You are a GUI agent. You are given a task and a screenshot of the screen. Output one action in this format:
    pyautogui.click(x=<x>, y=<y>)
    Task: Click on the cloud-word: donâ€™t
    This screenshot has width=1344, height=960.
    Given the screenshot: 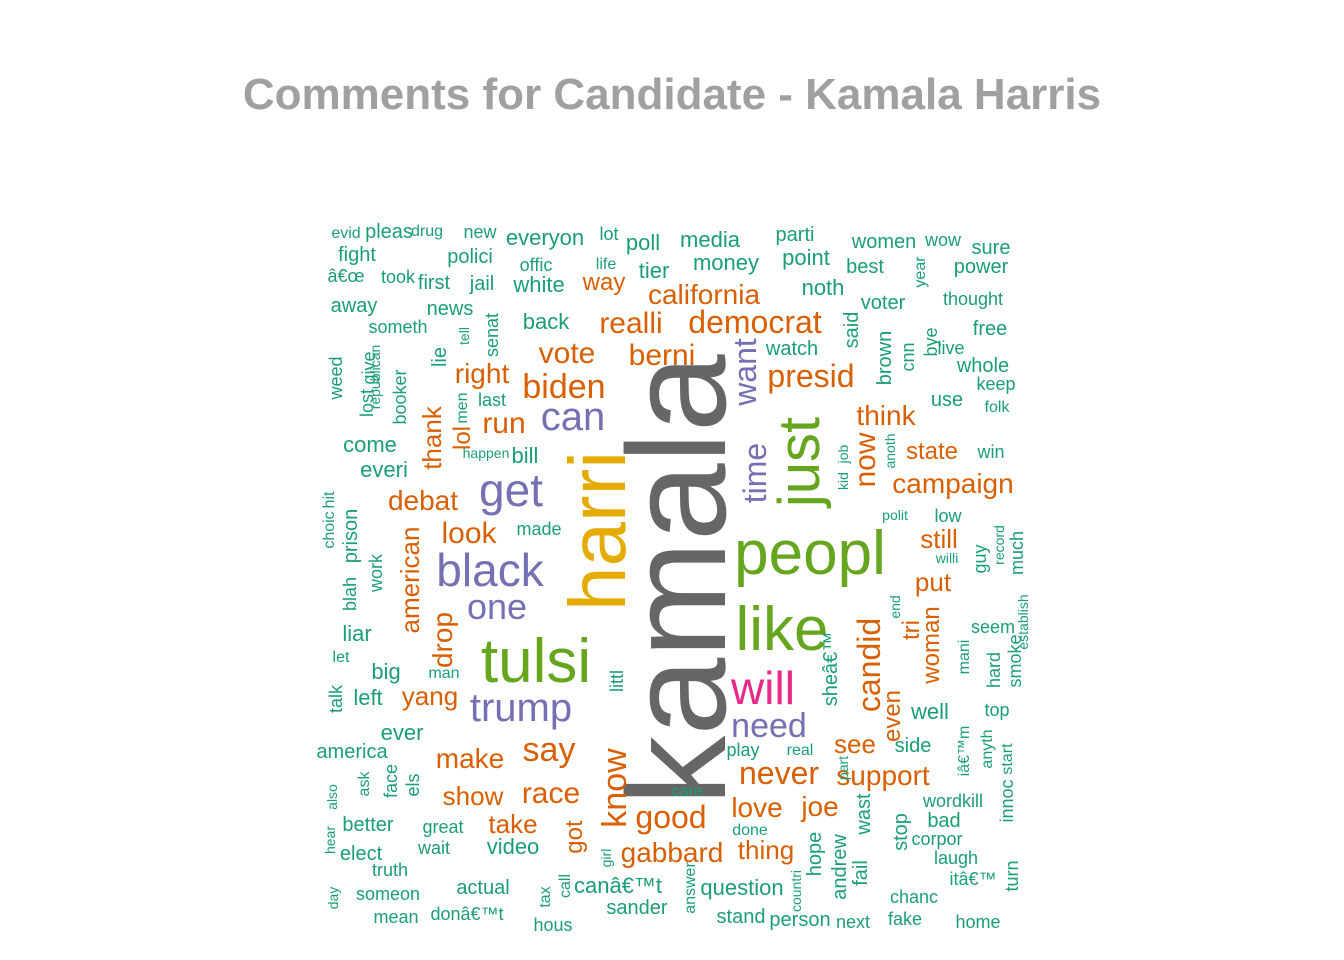 What is the action you would take?
    pyautogui.click(x=467, y=914)
    